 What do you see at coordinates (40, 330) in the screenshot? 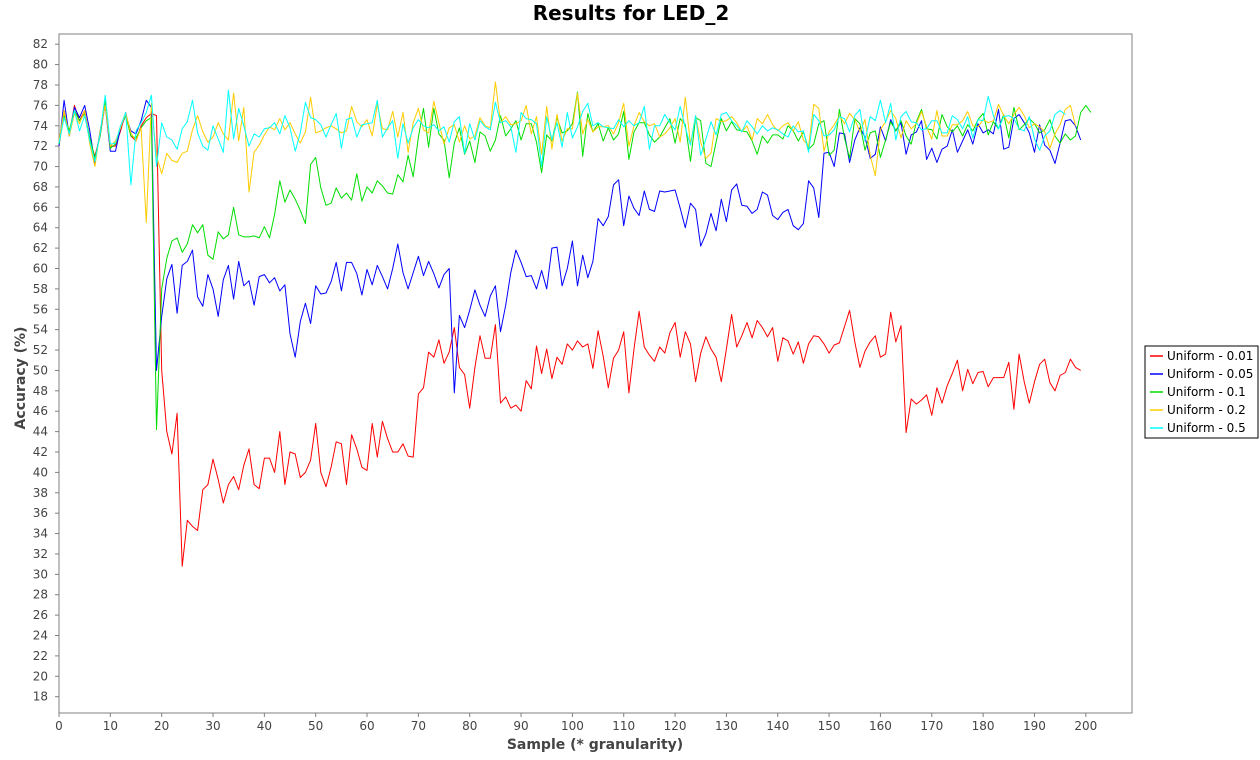
I see `y-tick-label: 54` at bounding box center [40, 330].